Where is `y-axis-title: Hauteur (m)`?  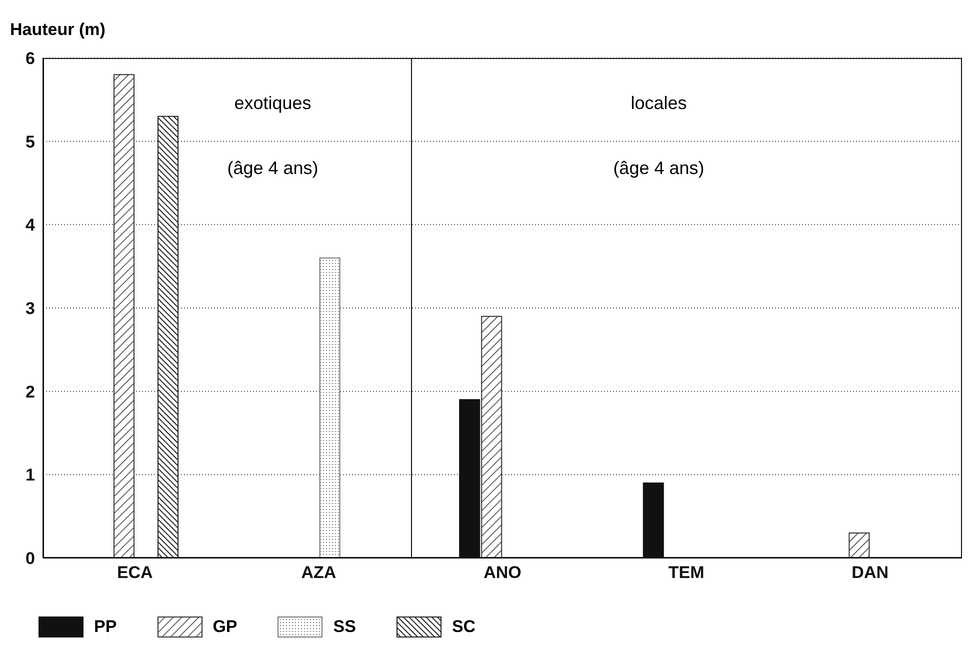 y-axis-title: Hauteur (m) is located at coordinates (58, 30).